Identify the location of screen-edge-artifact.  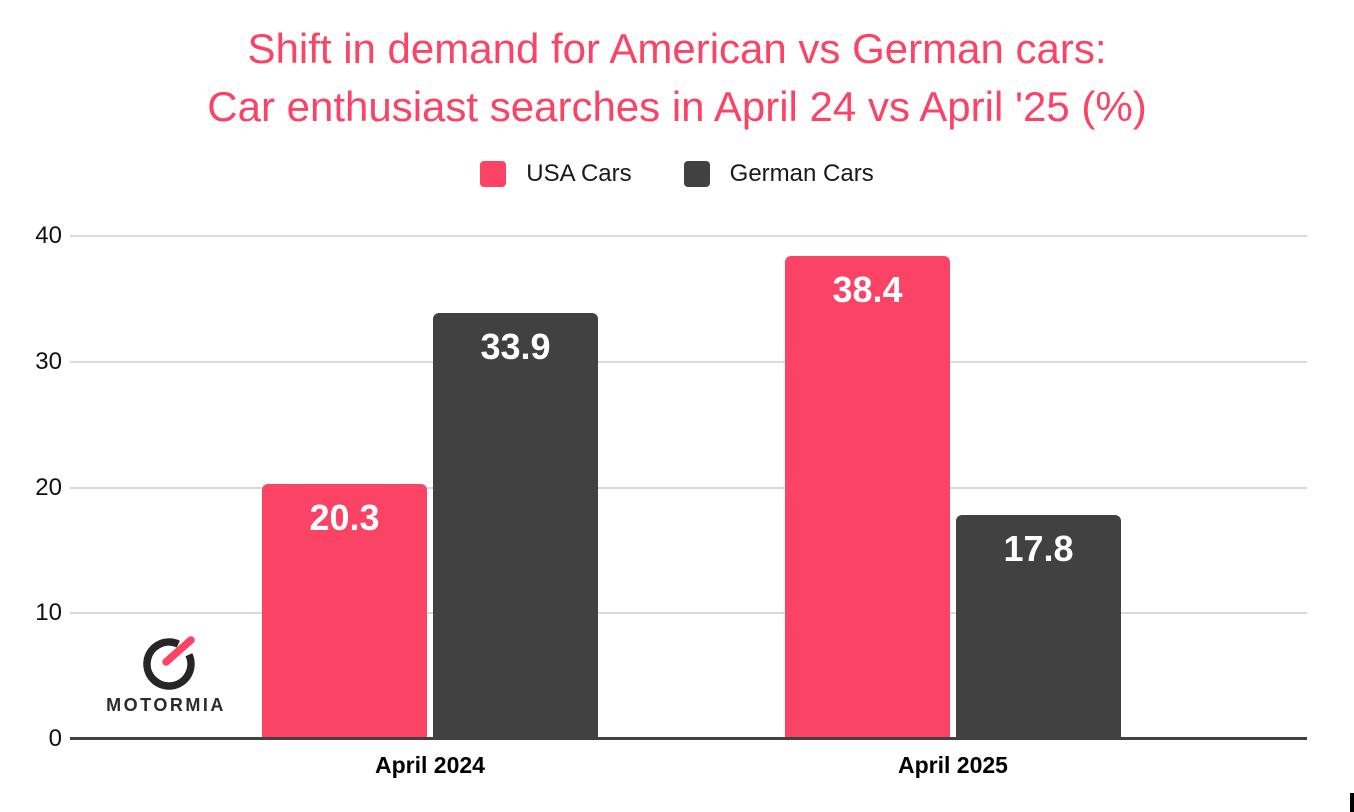
(1352, 802).